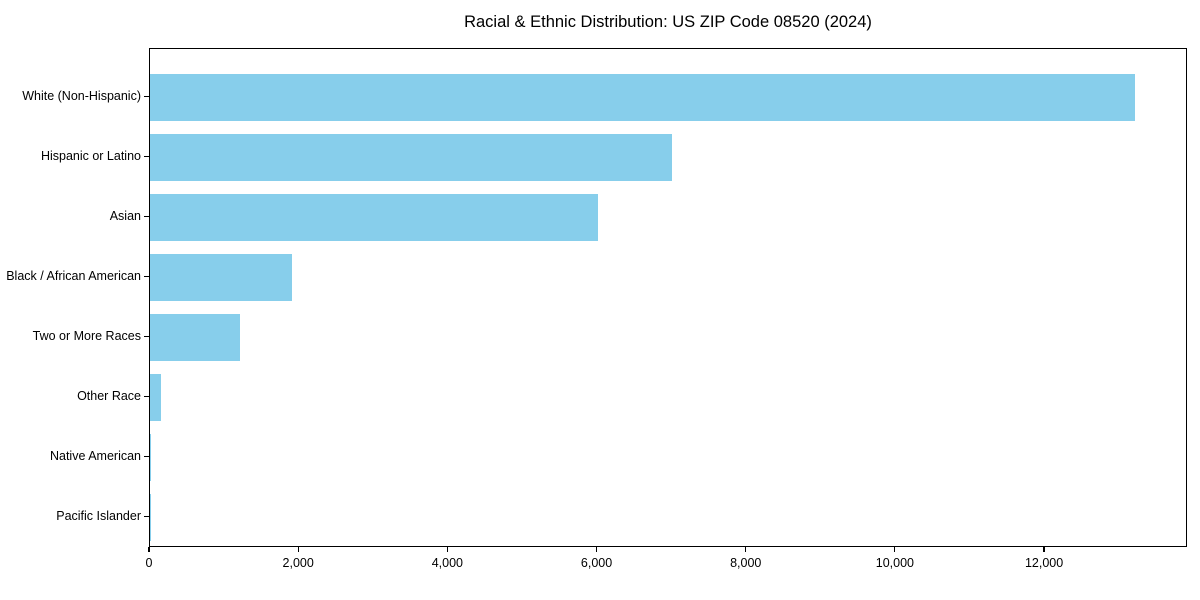 The height and width of the screenshot is (600, 1200). What do you see at coordinates (596, 563) in the screenshot?
I see `x-tick-label: 6,000` at bounding box center [596, 563].